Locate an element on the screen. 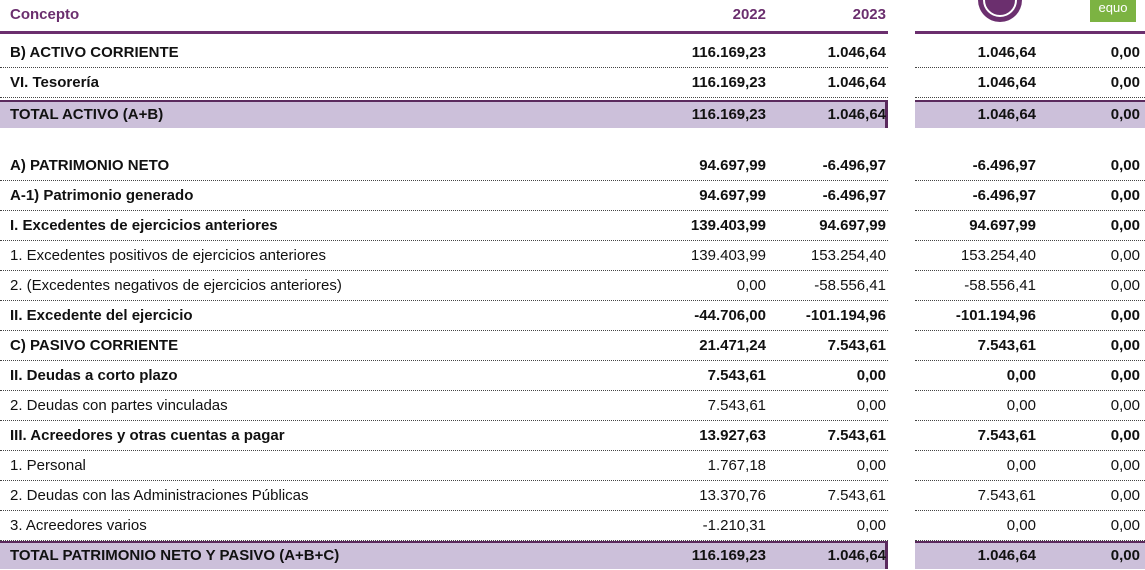 Image resolution: width=1145 pixels, height=570 pixels. concept-cell: III. Acreedores y otras cuentas a pagar is located at coordinates (147, 435).